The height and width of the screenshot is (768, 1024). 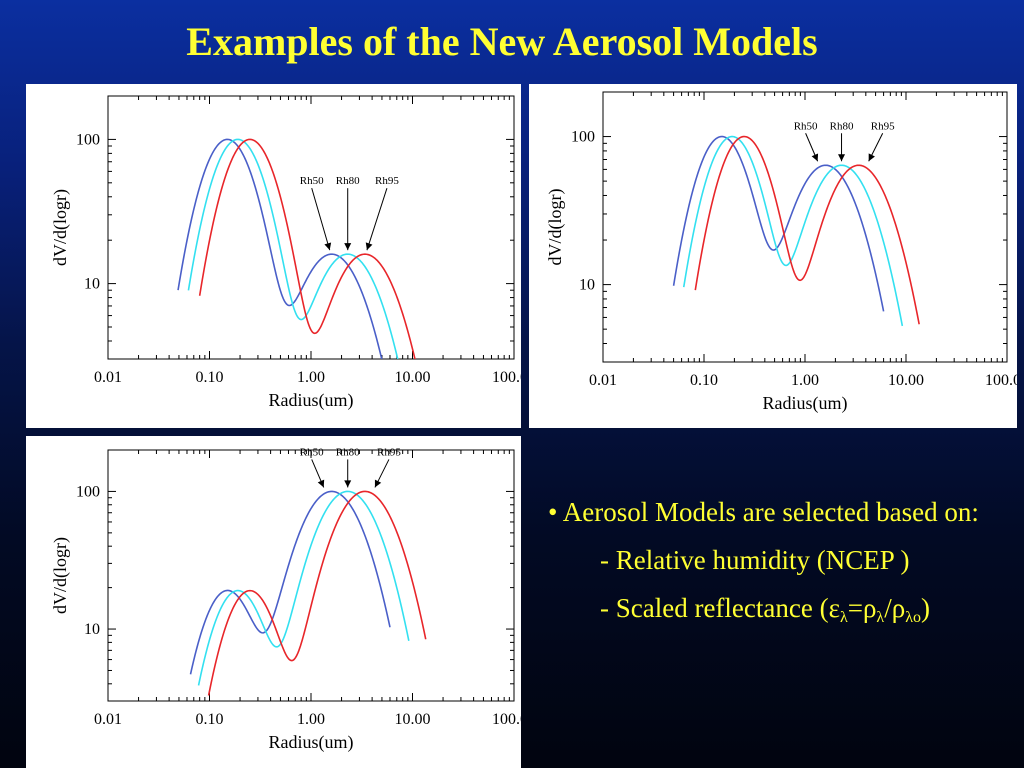 I want to click on sub2-prefix: - Scaled reflectance (, so click(x=714, y=608).